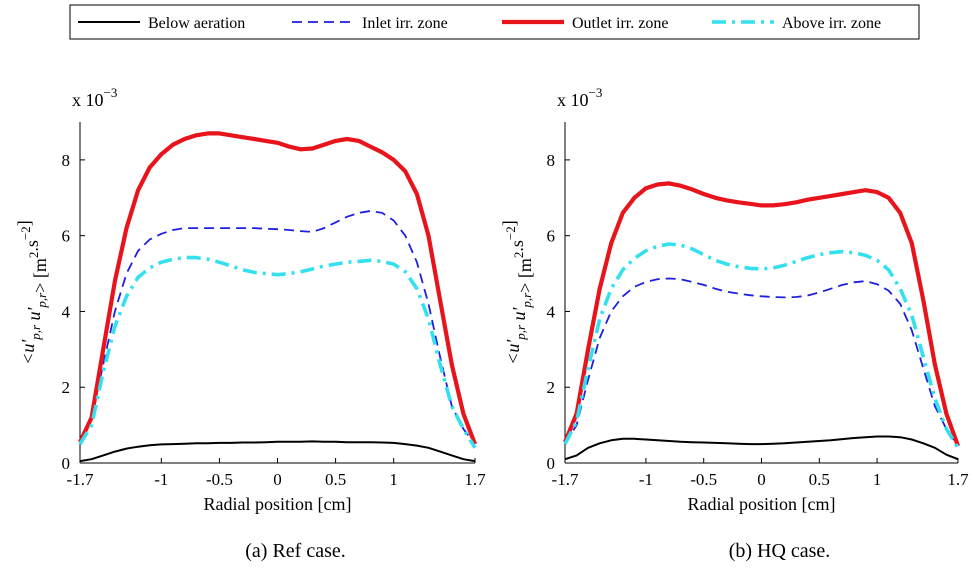  Describe the element at coordinates (196, 23) in the screenshot. I see `legend-label-below-aeration: Below aeration` at that location.